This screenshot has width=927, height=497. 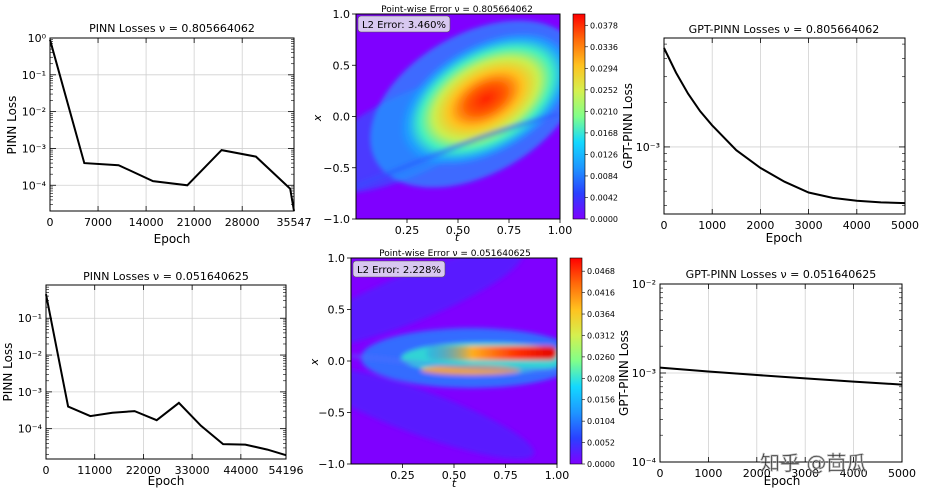 I want to click on l2-error-text: L2 Error: 2.228%, so click(x=399, y=270).